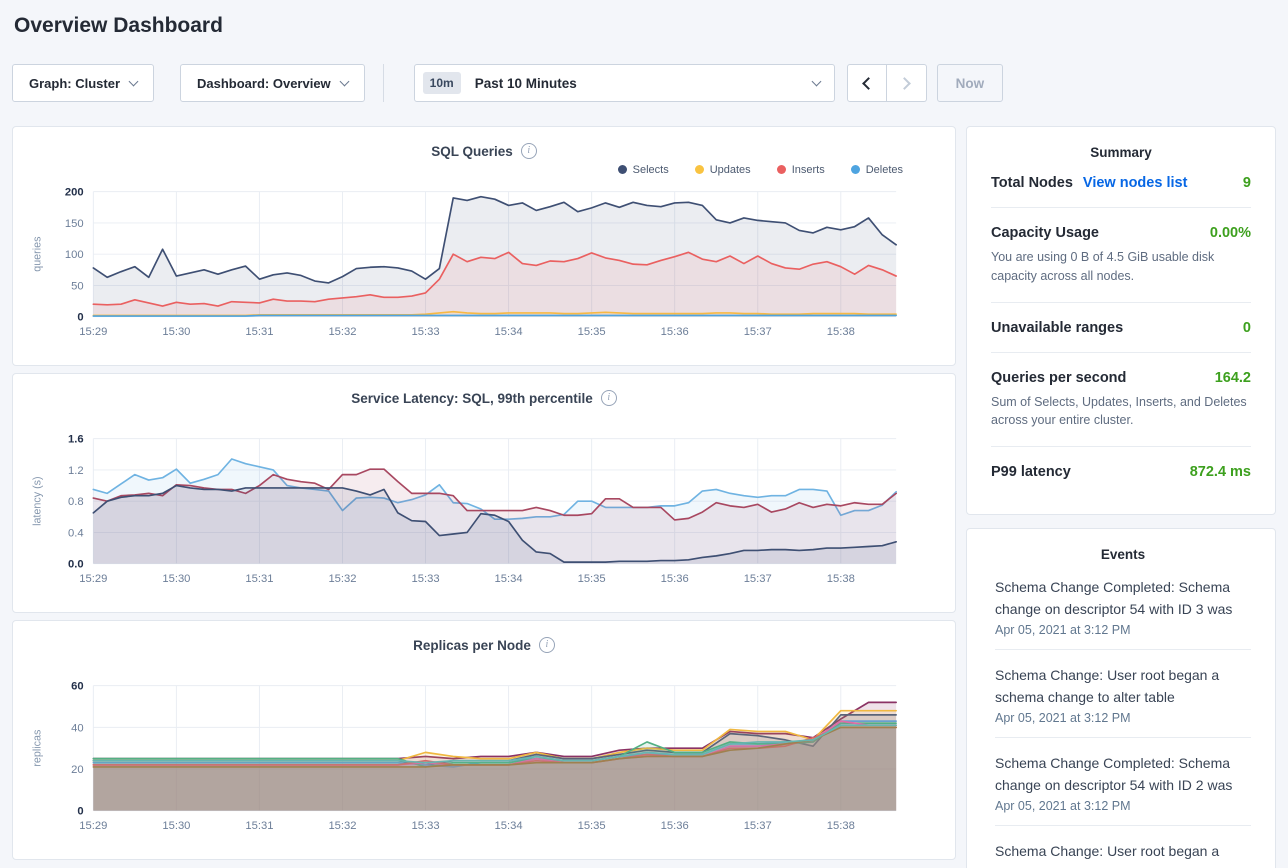 The image size is (1288, 868). I want to click on legend-item: Selects, so click(643, 169).